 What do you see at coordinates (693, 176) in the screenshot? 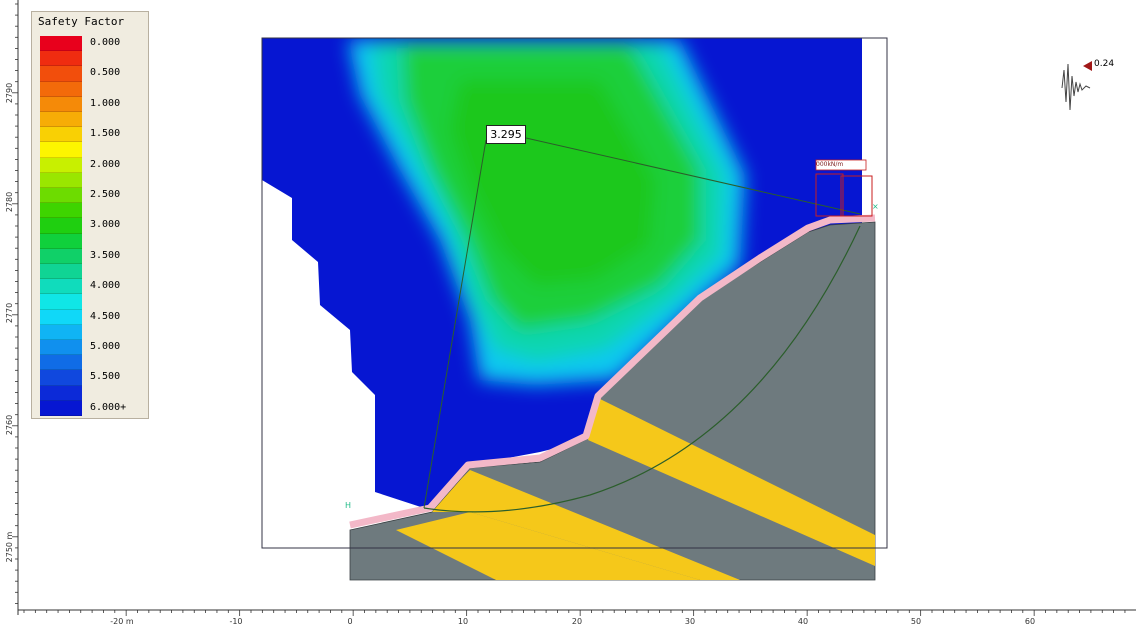
I see `slip-radius-right` at bounding box center [693, 176].